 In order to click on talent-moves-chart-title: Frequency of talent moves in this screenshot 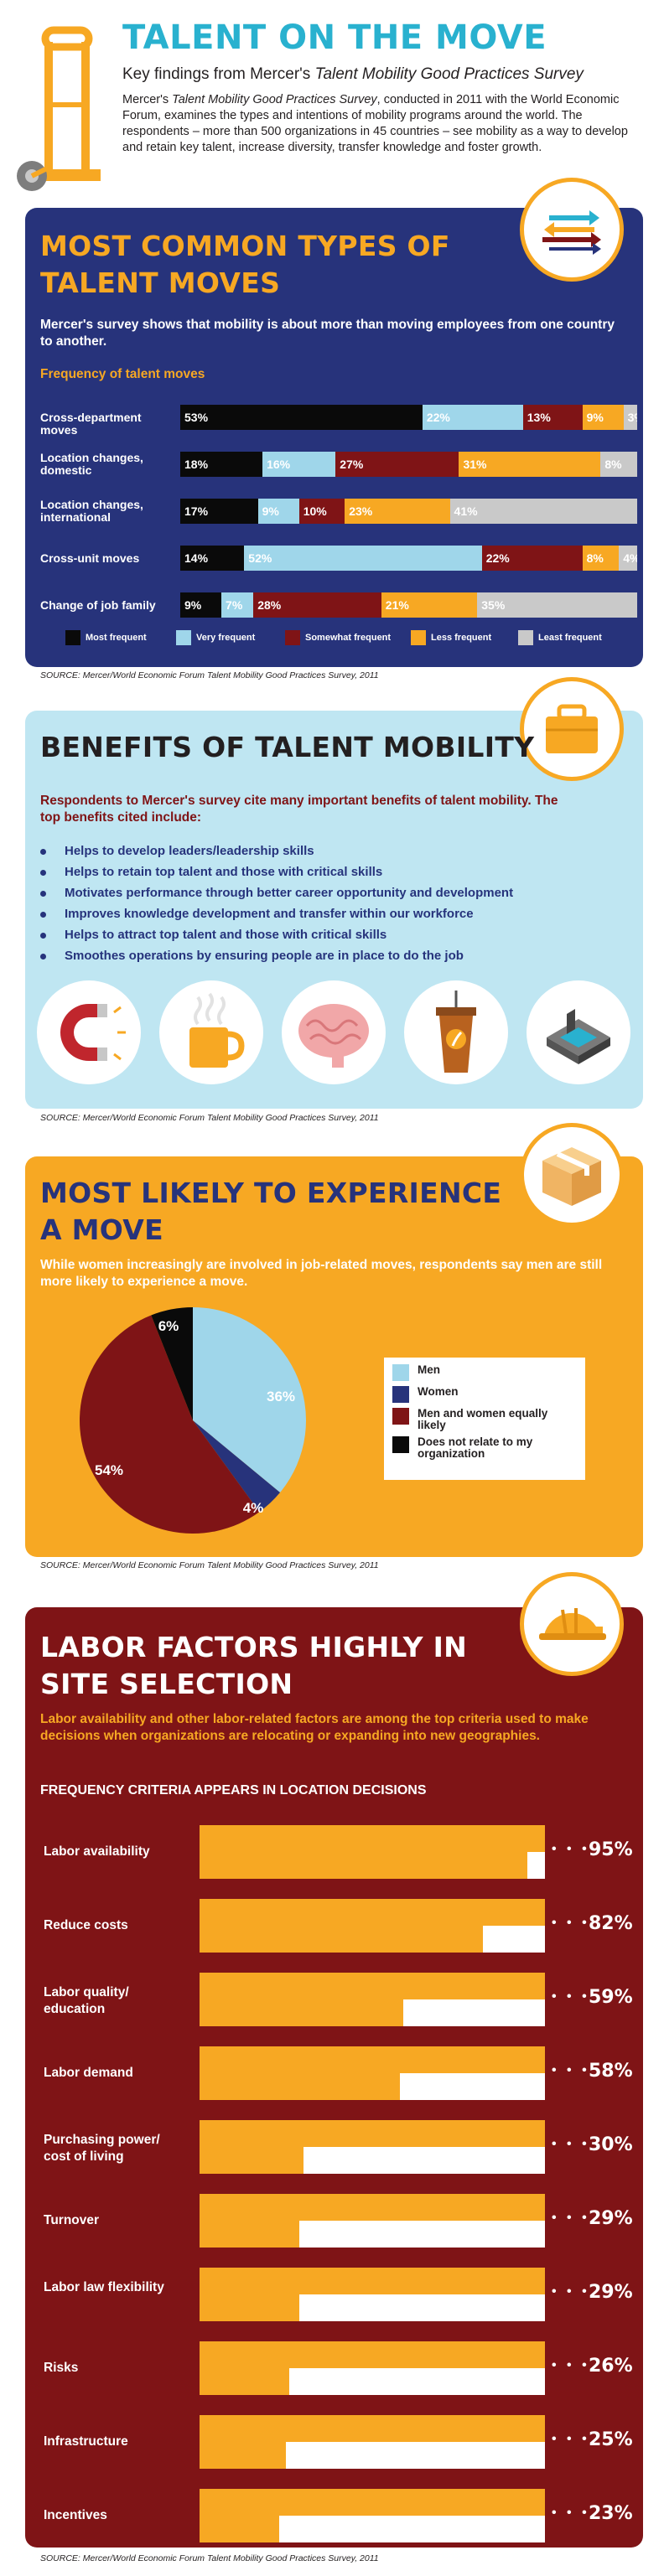, I will do `click(122, 374)`.